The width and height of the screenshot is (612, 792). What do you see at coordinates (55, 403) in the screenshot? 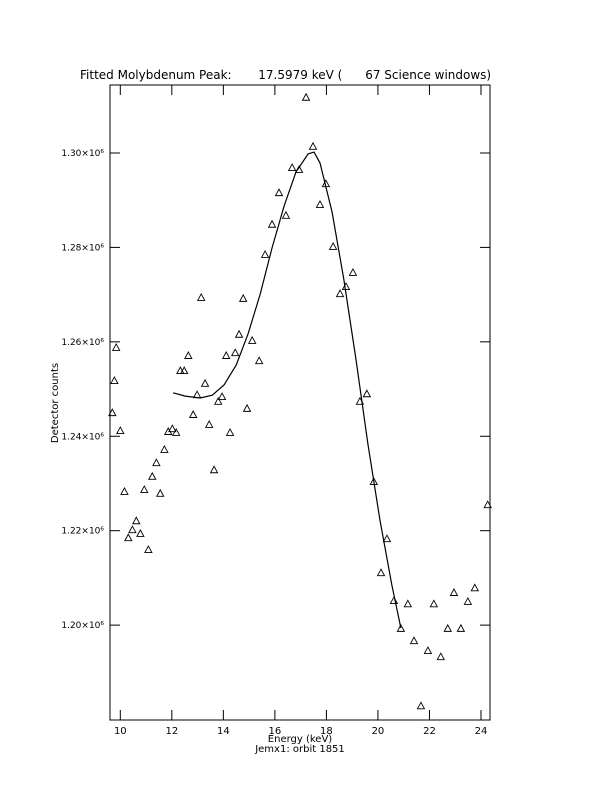
I see `y-axis-label: Detector counts` at bounding box center [55, 403].